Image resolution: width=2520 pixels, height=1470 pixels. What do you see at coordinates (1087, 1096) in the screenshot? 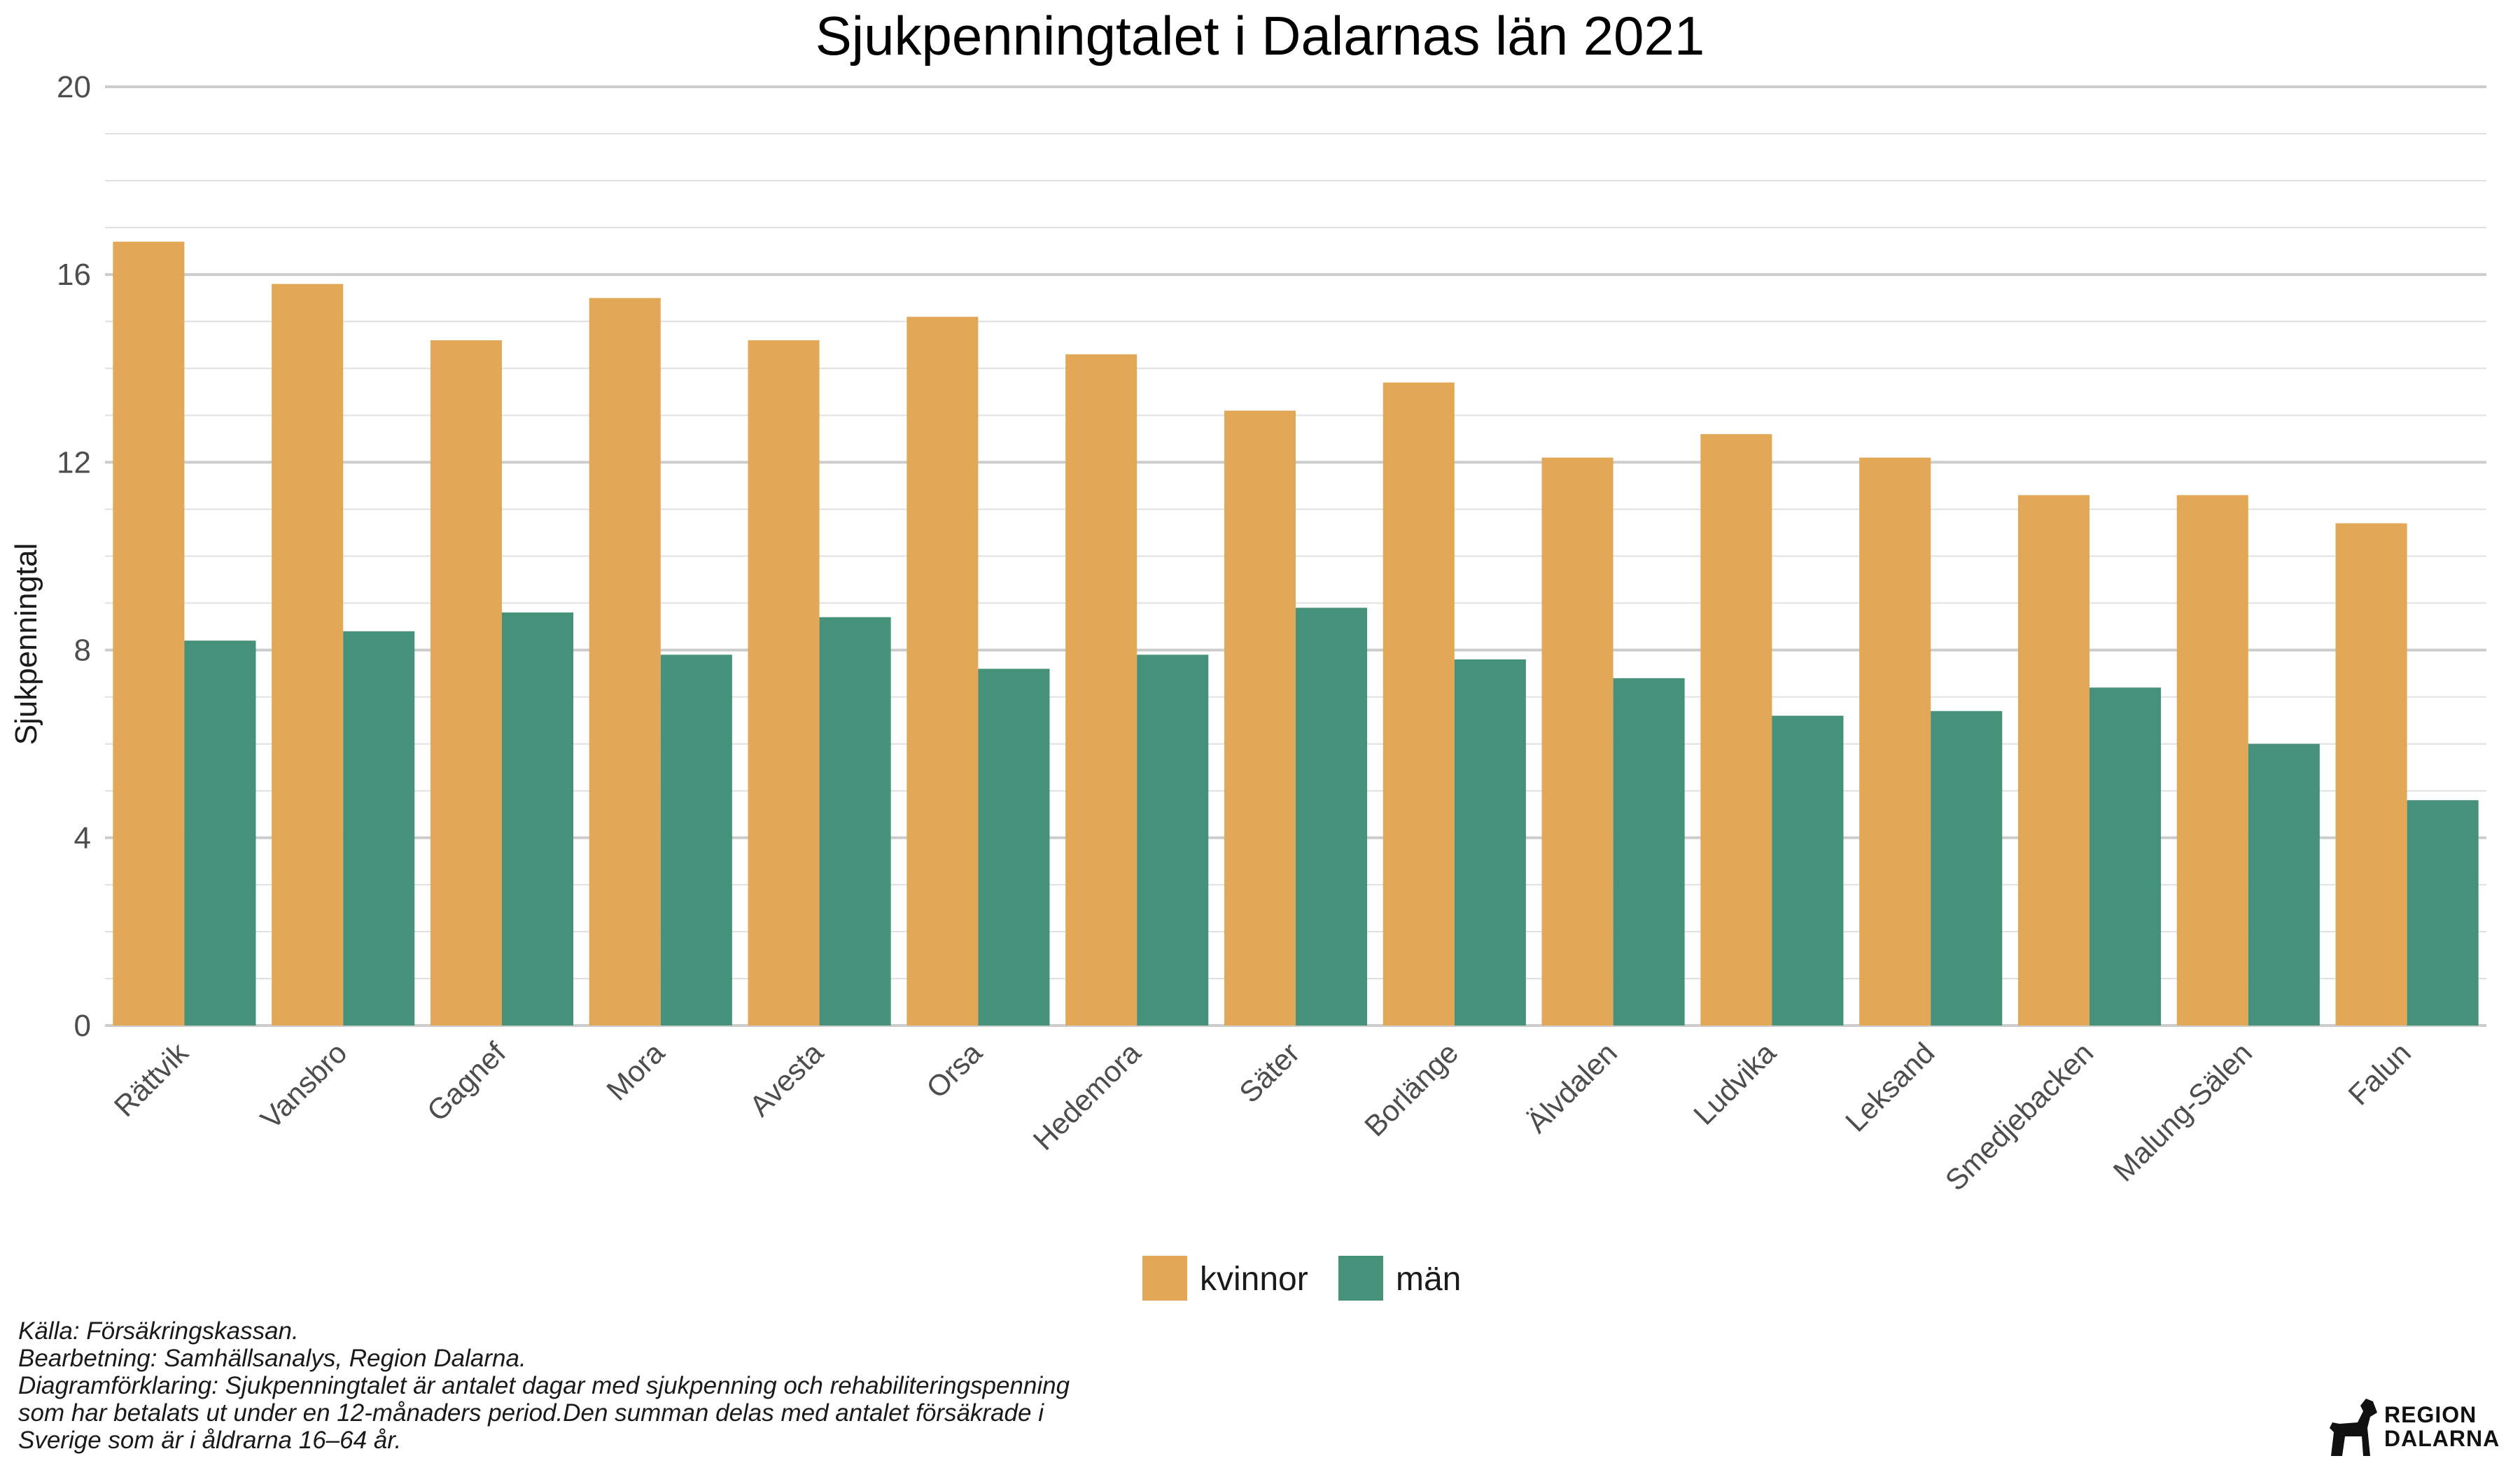
I see `x-tick-label: Hedemora` at bounding box center [1087, 1096].